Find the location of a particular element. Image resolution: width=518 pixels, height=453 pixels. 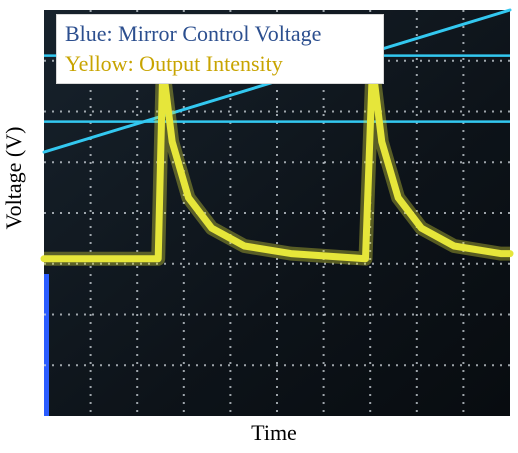

legend-entry-yellow: Yellow: Output Intensity is located at coordinates (174, 63).